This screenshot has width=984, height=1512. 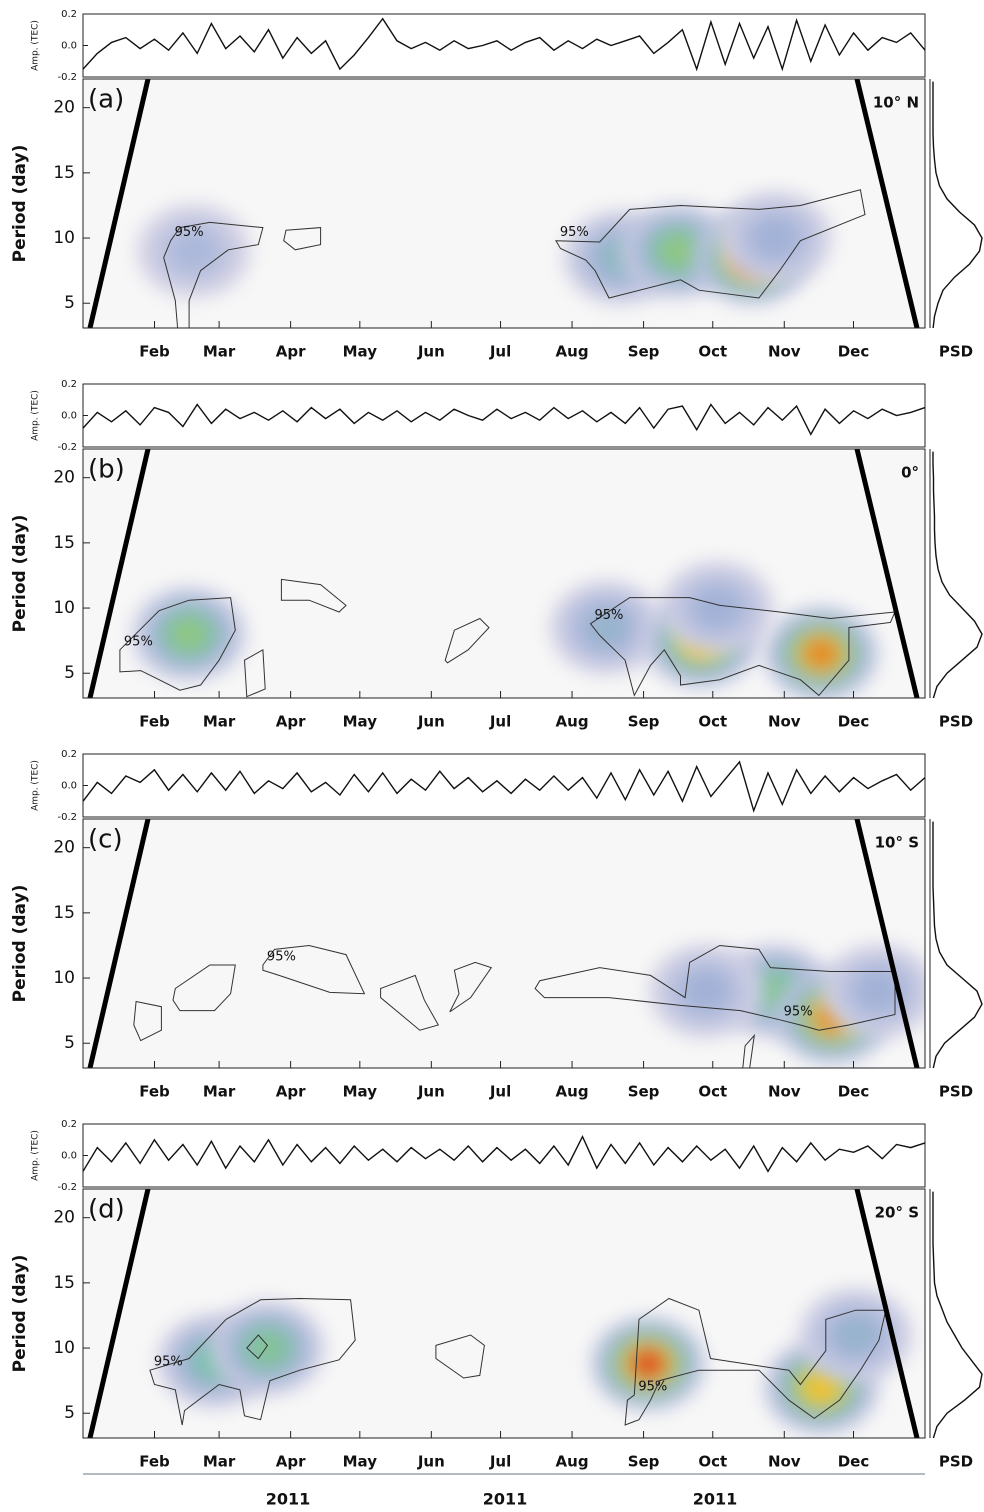 What do you see at coordinates (956, 722) in the screenshot?
I see `psd-label: PSD` at bounding box center [956, 722].